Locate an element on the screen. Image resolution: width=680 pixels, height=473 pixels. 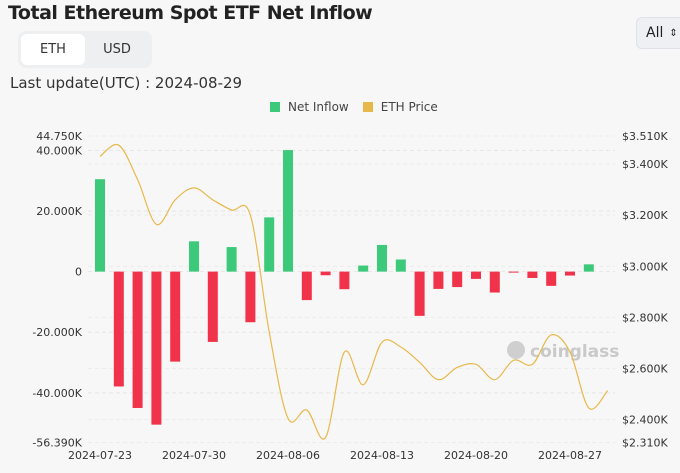
x-tick-label: 2024-07-23 is located at coordinates (100, 455).